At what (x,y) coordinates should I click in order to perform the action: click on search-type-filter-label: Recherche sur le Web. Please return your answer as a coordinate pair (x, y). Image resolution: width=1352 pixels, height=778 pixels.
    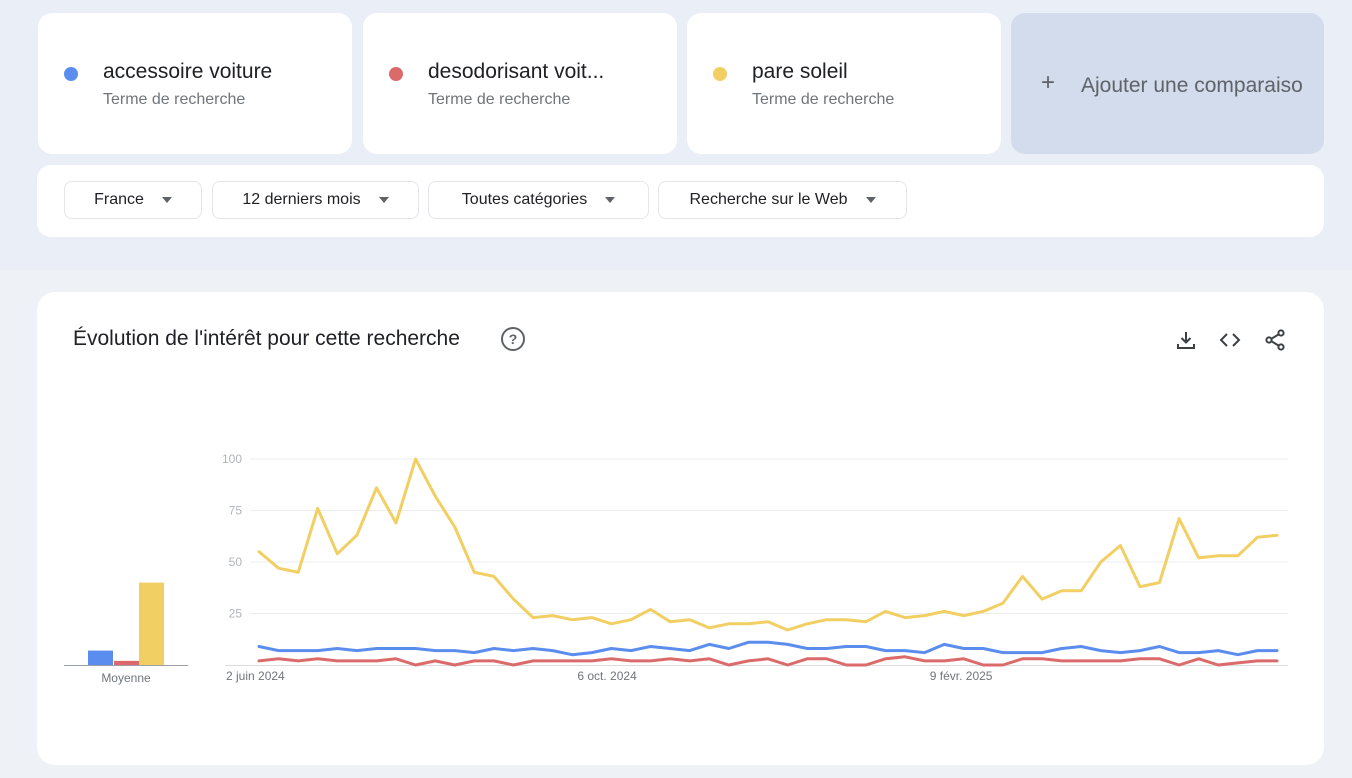
    Looking at the image, I should click on (768, 199).